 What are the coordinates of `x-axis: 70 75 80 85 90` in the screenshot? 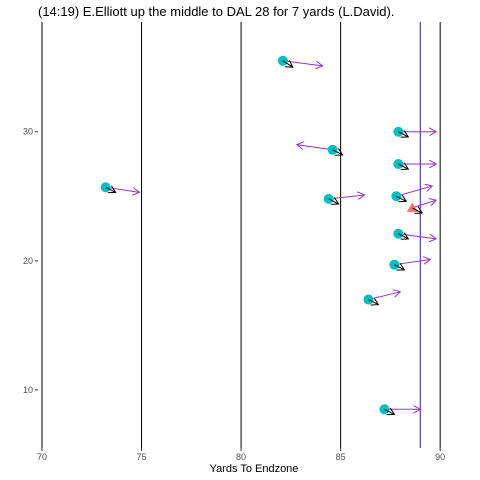 It's located at (241, 455).